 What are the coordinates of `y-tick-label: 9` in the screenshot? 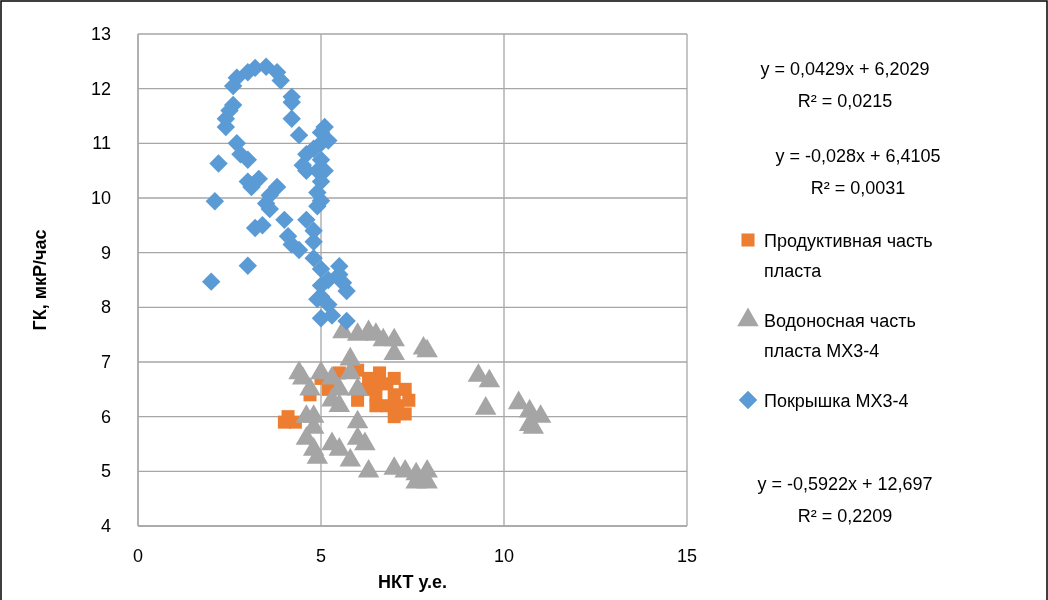 It's located at (105, 252).